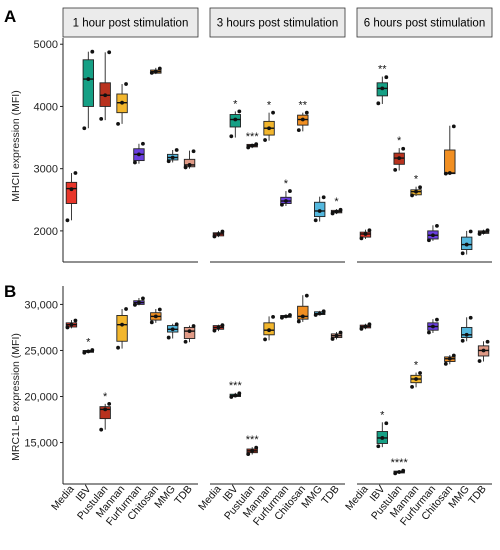 The height and width of the screenshot is (550, 500). I want to click on panel-a-box-pustulan, so click(105, 85).